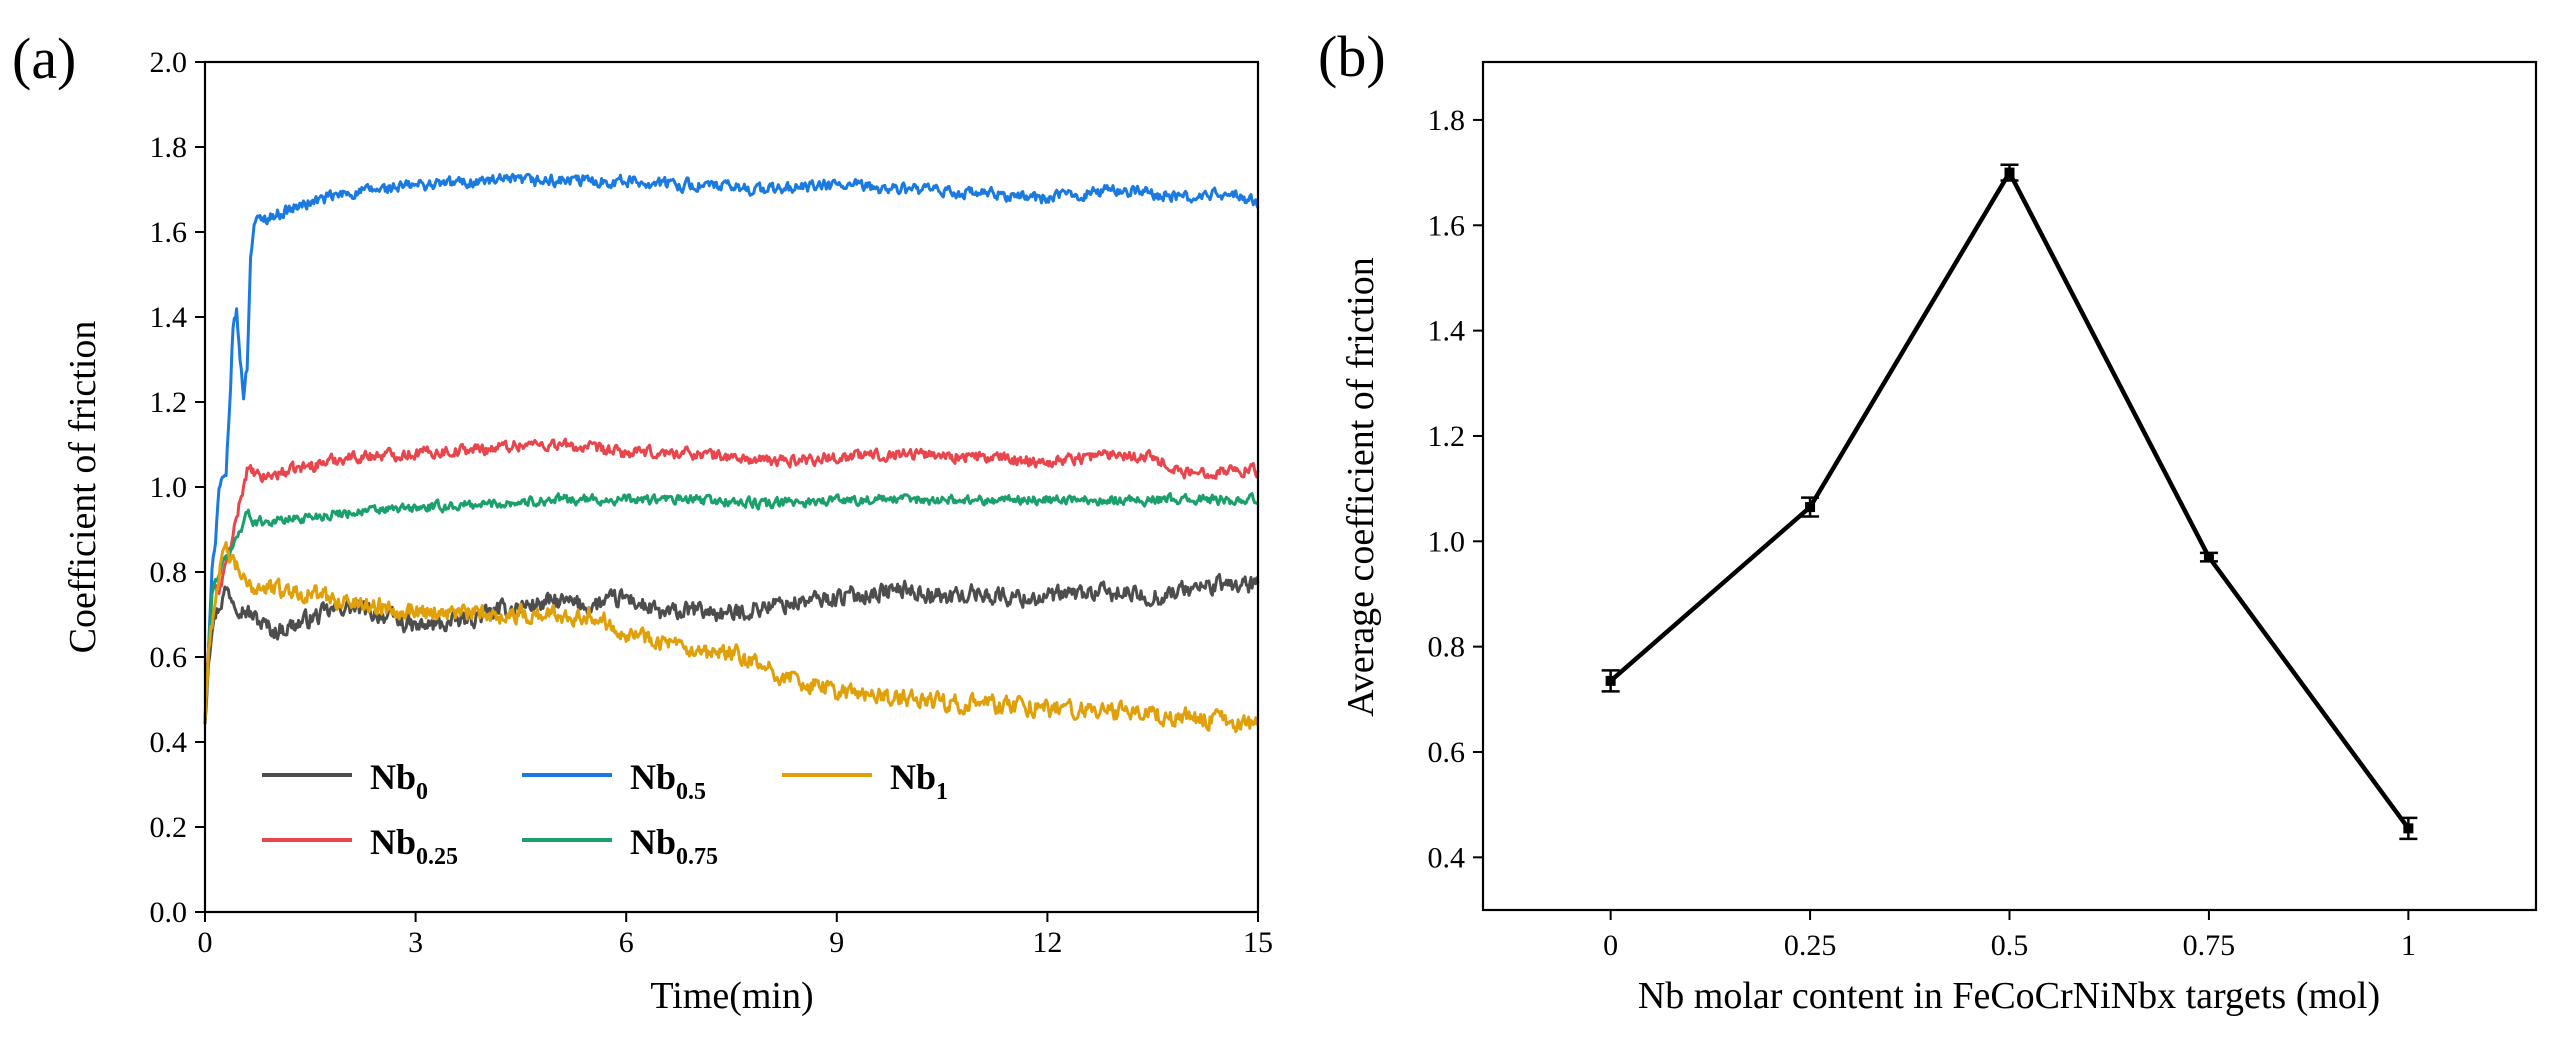 This screenshot has height=1040, width=2561. What do you see at coordinates (605, 813) in the screenshot?
I see `panel-a-legend: Nb0 Nb0.25 Nb0.5 Nb0.75 Nb1` at bounding box center [605, 813].